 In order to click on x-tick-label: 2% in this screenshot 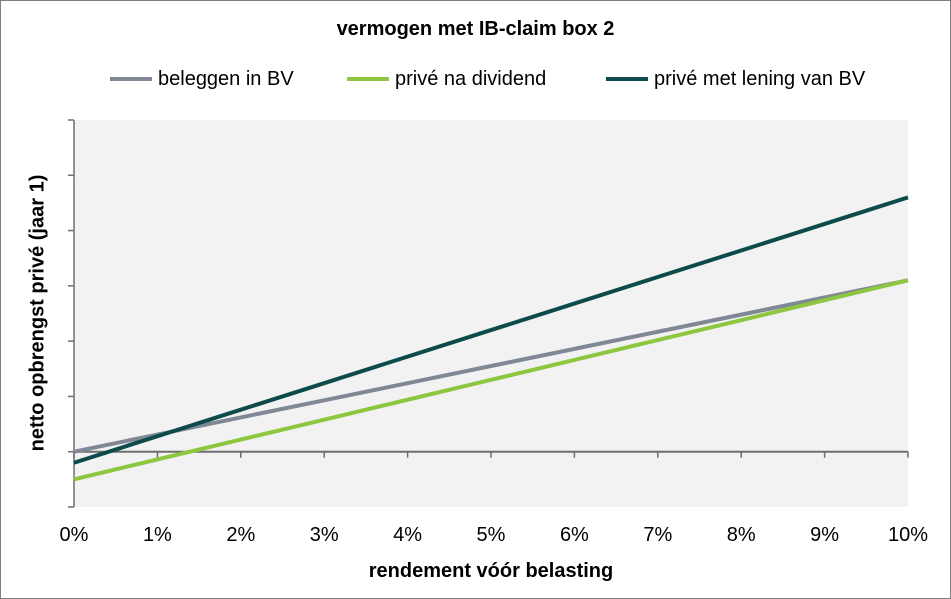, I will do `click(240, 535)`.